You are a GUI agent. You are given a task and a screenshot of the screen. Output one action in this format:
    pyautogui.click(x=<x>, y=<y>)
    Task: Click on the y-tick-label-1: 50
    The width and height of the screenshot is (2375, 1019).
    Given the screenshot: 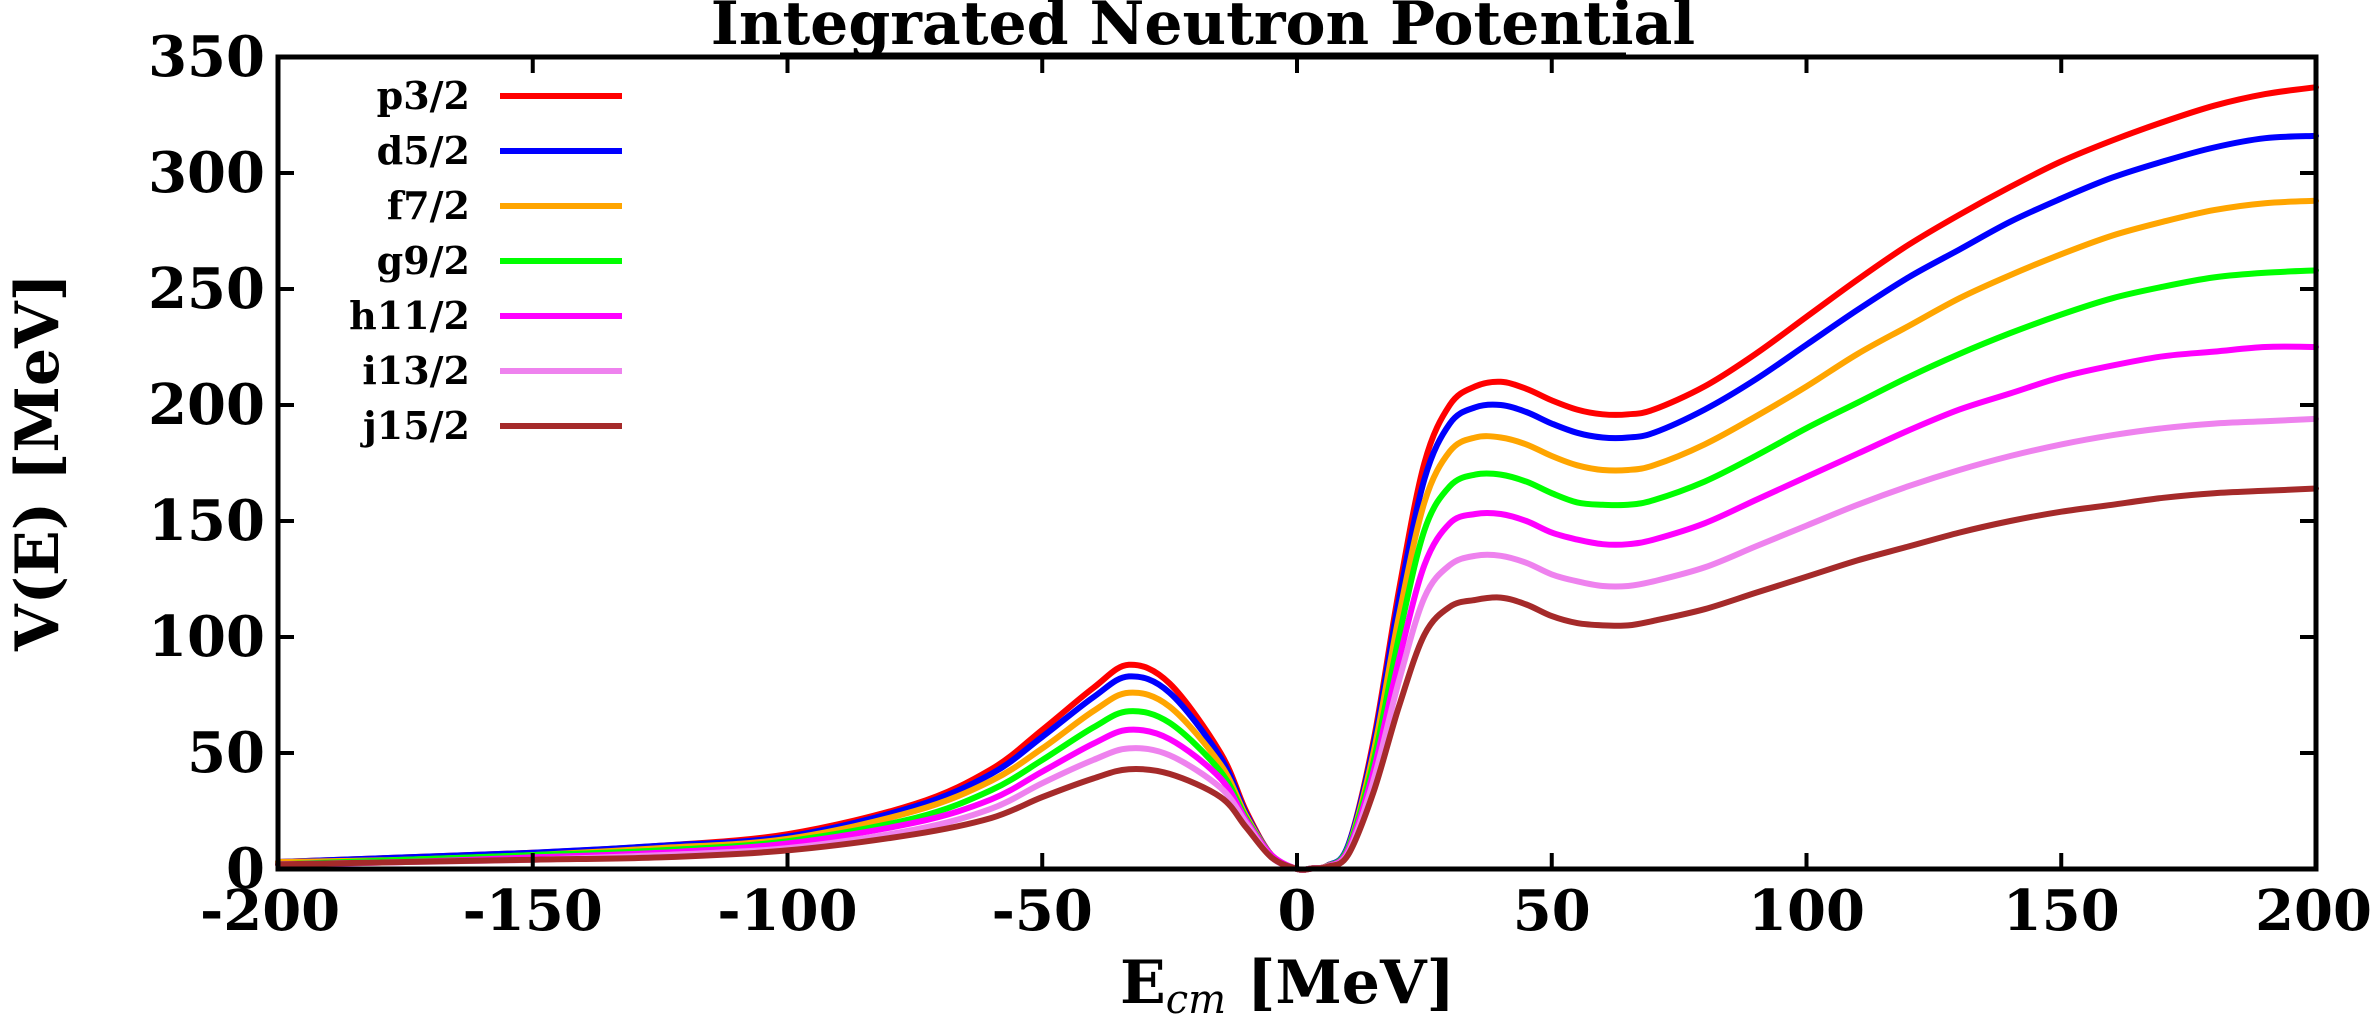 What is the action you would take?
    pyautogui.click(x=226, y=753)
    